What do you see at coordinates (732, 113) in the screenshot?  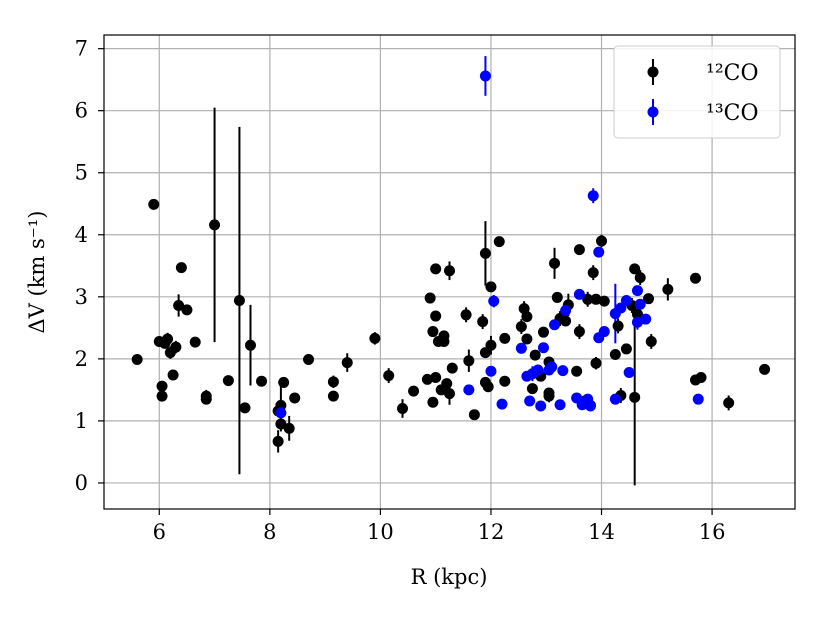 I see `legend-label-13co: ¹³CO` at bounding box center [732, 113].